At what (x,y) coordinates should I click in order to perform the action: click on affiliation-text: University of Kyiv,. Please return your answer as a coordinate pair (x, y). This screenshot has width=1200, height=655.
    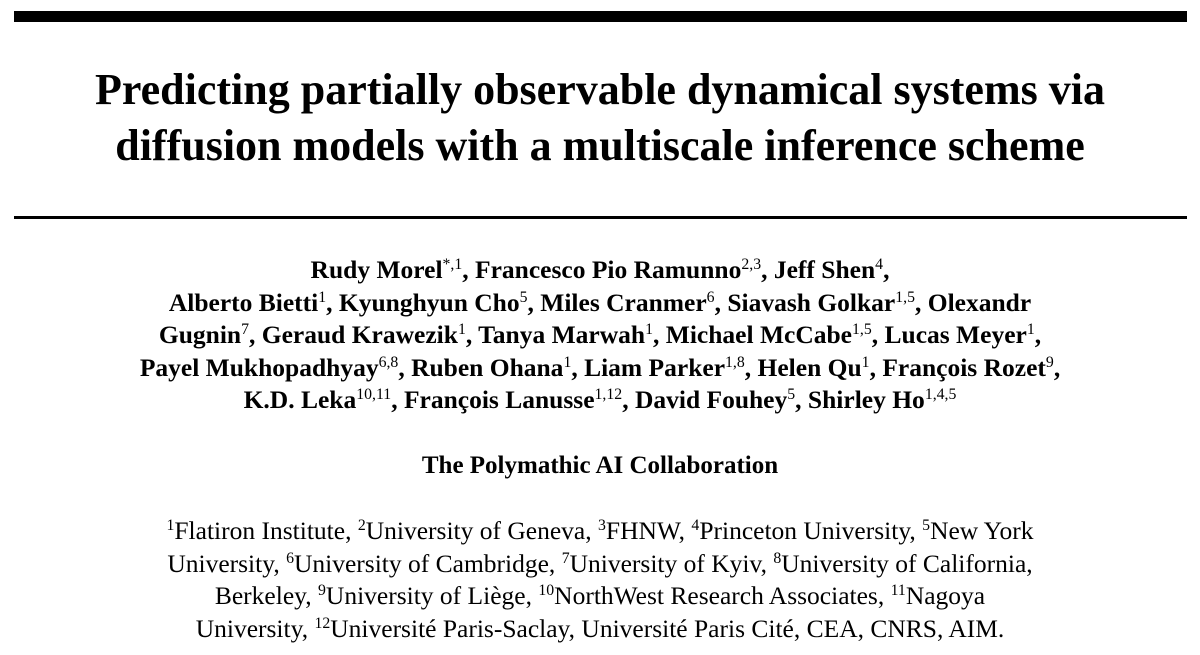
    Looking at the image, I should click on (671, 563).